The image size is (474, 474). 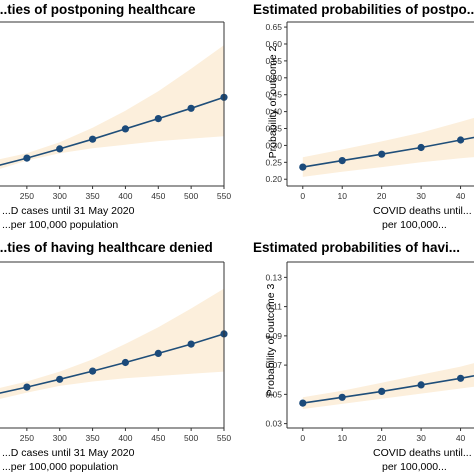 I want to click on panel-3-x-tick-label-6: 500, so click(x=191, y=438).